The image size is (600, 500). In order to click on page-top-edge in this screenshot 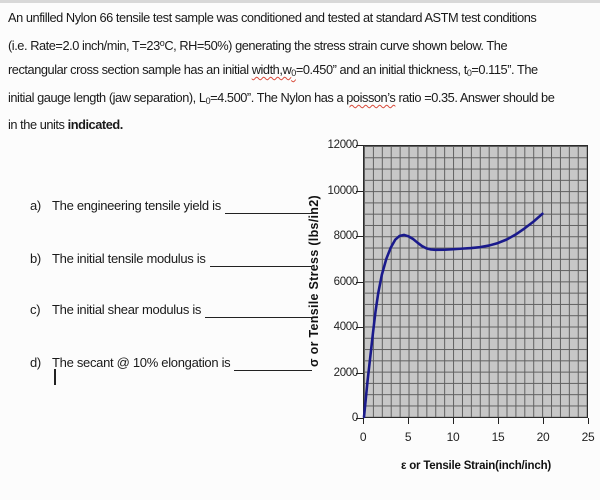, I will do `click(300, 1)`.